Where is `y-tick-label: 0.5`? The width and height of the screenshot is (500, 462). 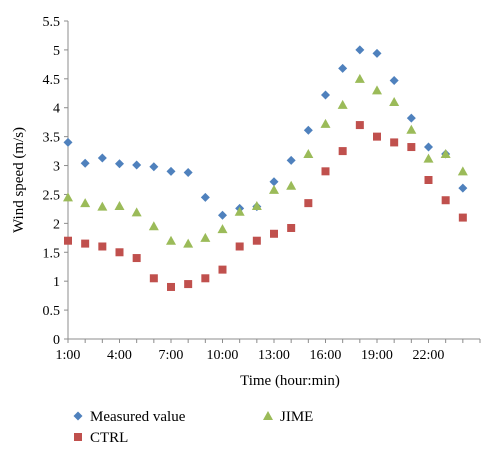 y-tick-label: 0.5 is located at coordinates (52, 311).